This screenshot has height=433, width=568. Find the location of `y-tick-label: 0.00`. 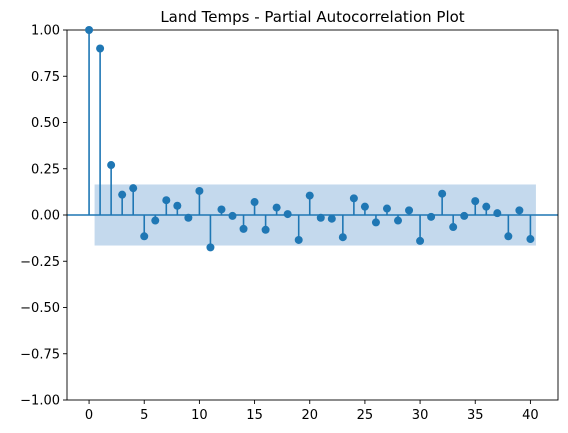

y-tick-label: 0.00 is located at coordinates (45, 216).